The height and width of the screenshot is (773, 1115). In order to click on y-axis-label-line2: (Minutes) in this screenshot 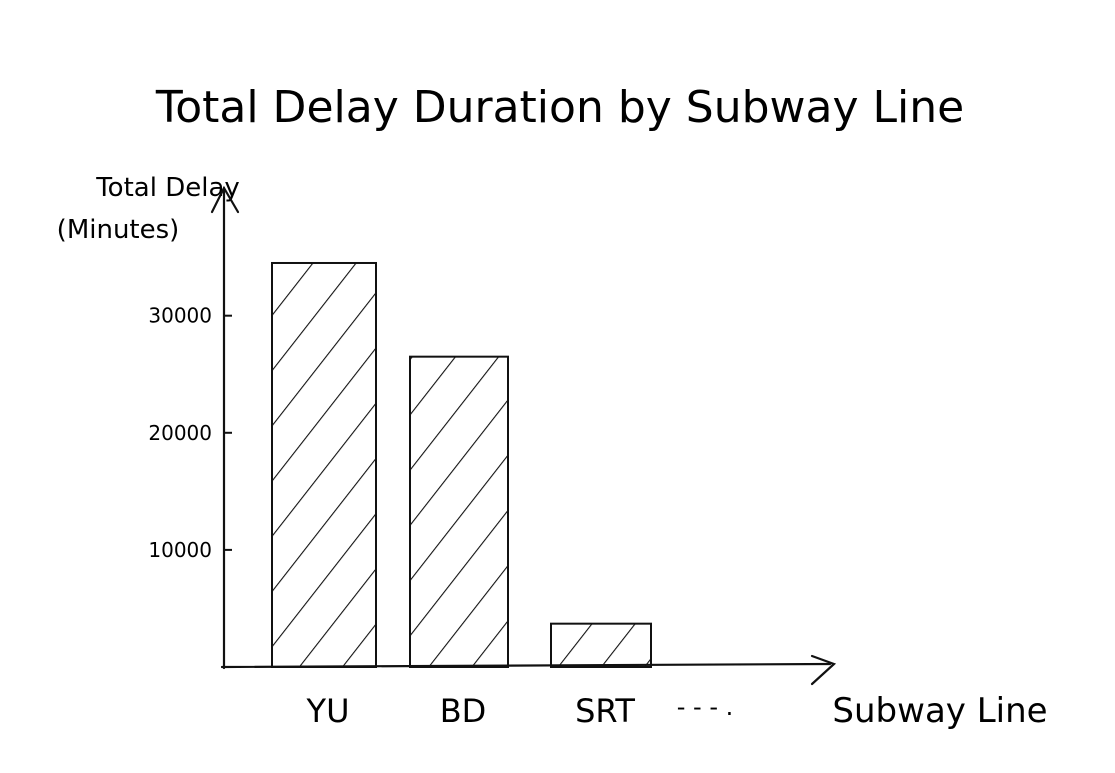, I will do `click(118, 230)`.